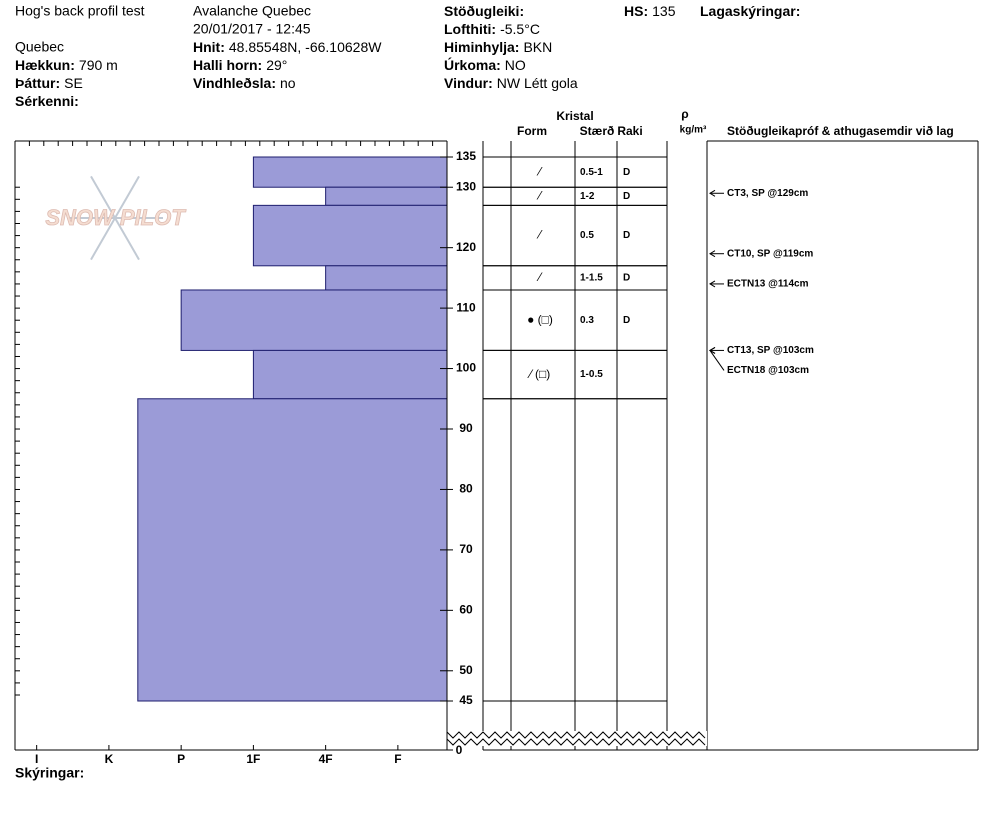  What do you see at coordinates (73, 83) in the screenshot?
I see `field-value: SE` at bounding box center [73, 83].